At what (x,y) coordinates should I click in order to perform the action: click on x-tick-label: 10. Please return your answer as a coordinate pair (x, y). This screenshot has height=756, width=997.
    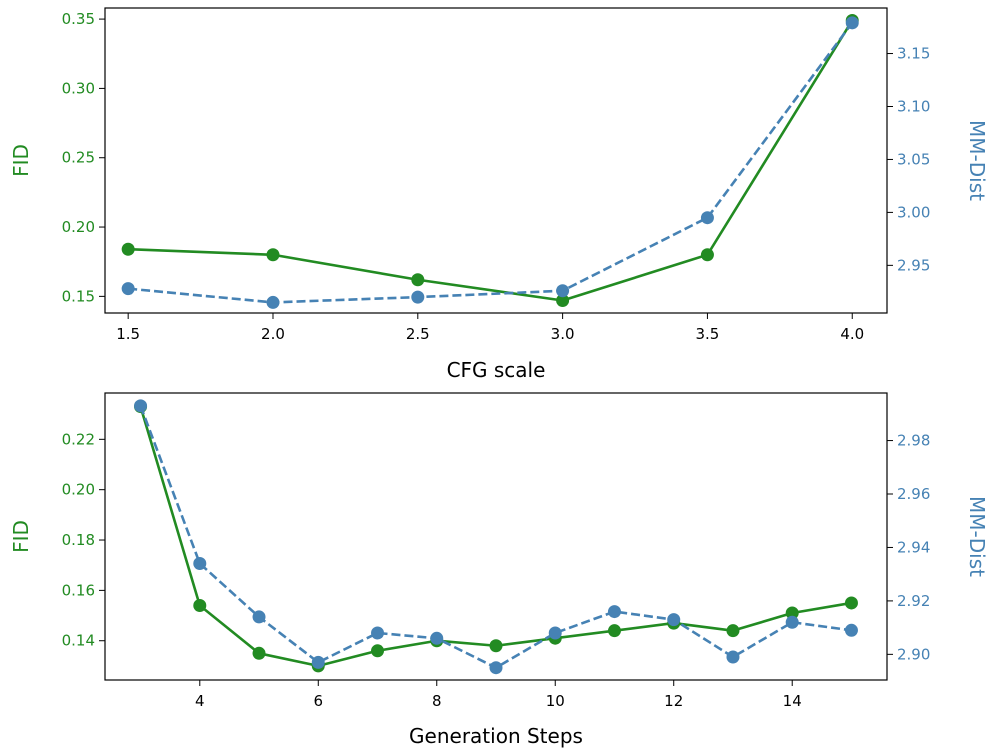
    Looking at the image, I should click on (555, 701).